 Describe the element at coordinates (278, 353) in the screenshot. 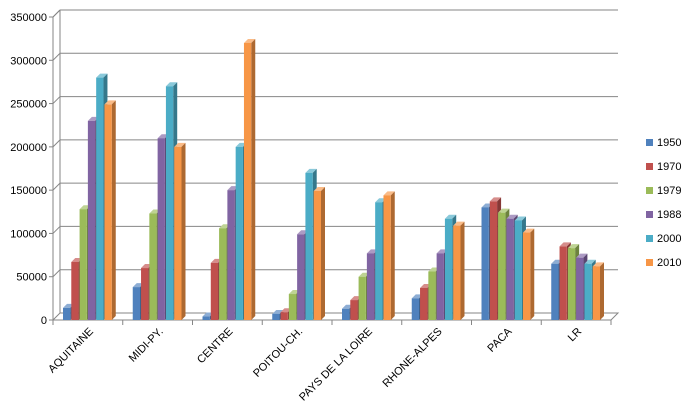

I see `x-tick-label: POITOU-CH.` at that location.